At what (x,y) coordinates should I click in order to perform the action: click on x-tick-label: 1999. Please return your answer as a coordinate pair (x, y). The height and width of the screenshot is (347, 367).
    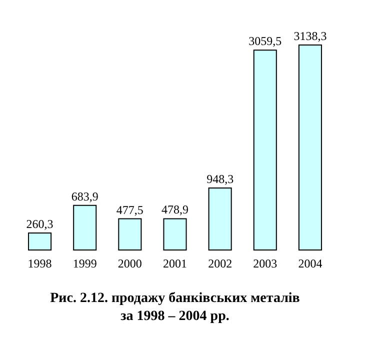
    Looking at the image, I should click on (84, 263).